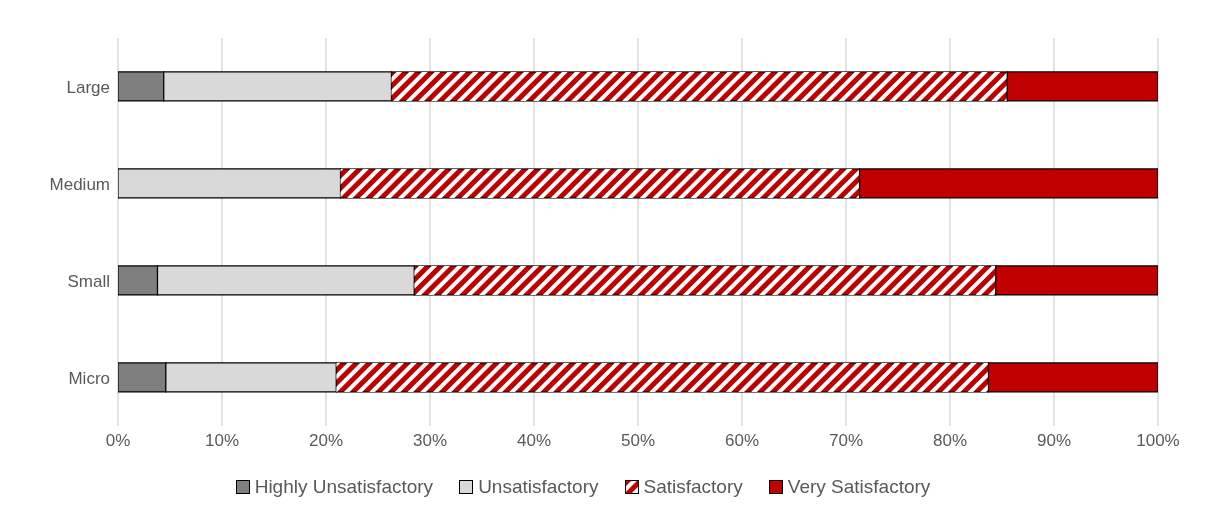 This screenshot has height=518, width=1206. I want to click on x-tick-label: 30%, so click(430, 441).